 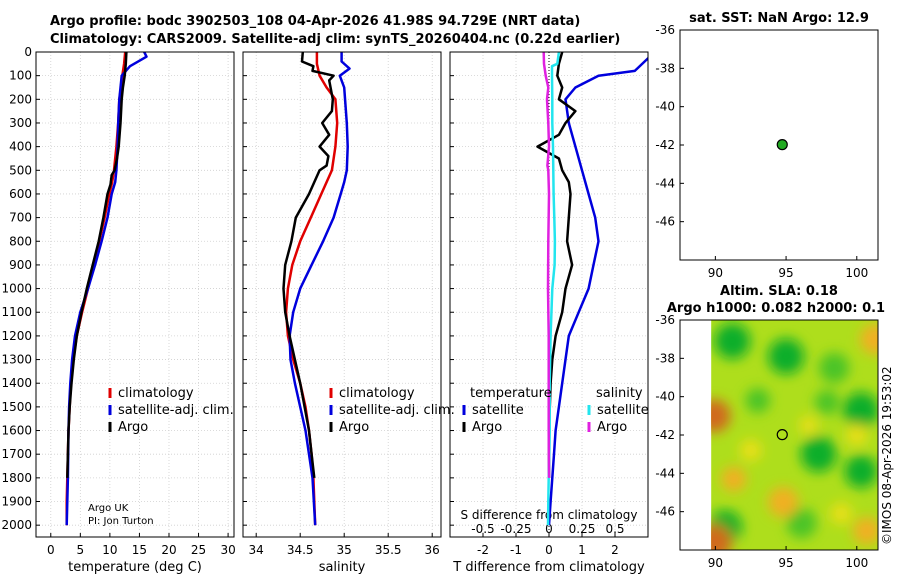 I want to click on xtick-label-difference: 0, so click(x=549, y=550).